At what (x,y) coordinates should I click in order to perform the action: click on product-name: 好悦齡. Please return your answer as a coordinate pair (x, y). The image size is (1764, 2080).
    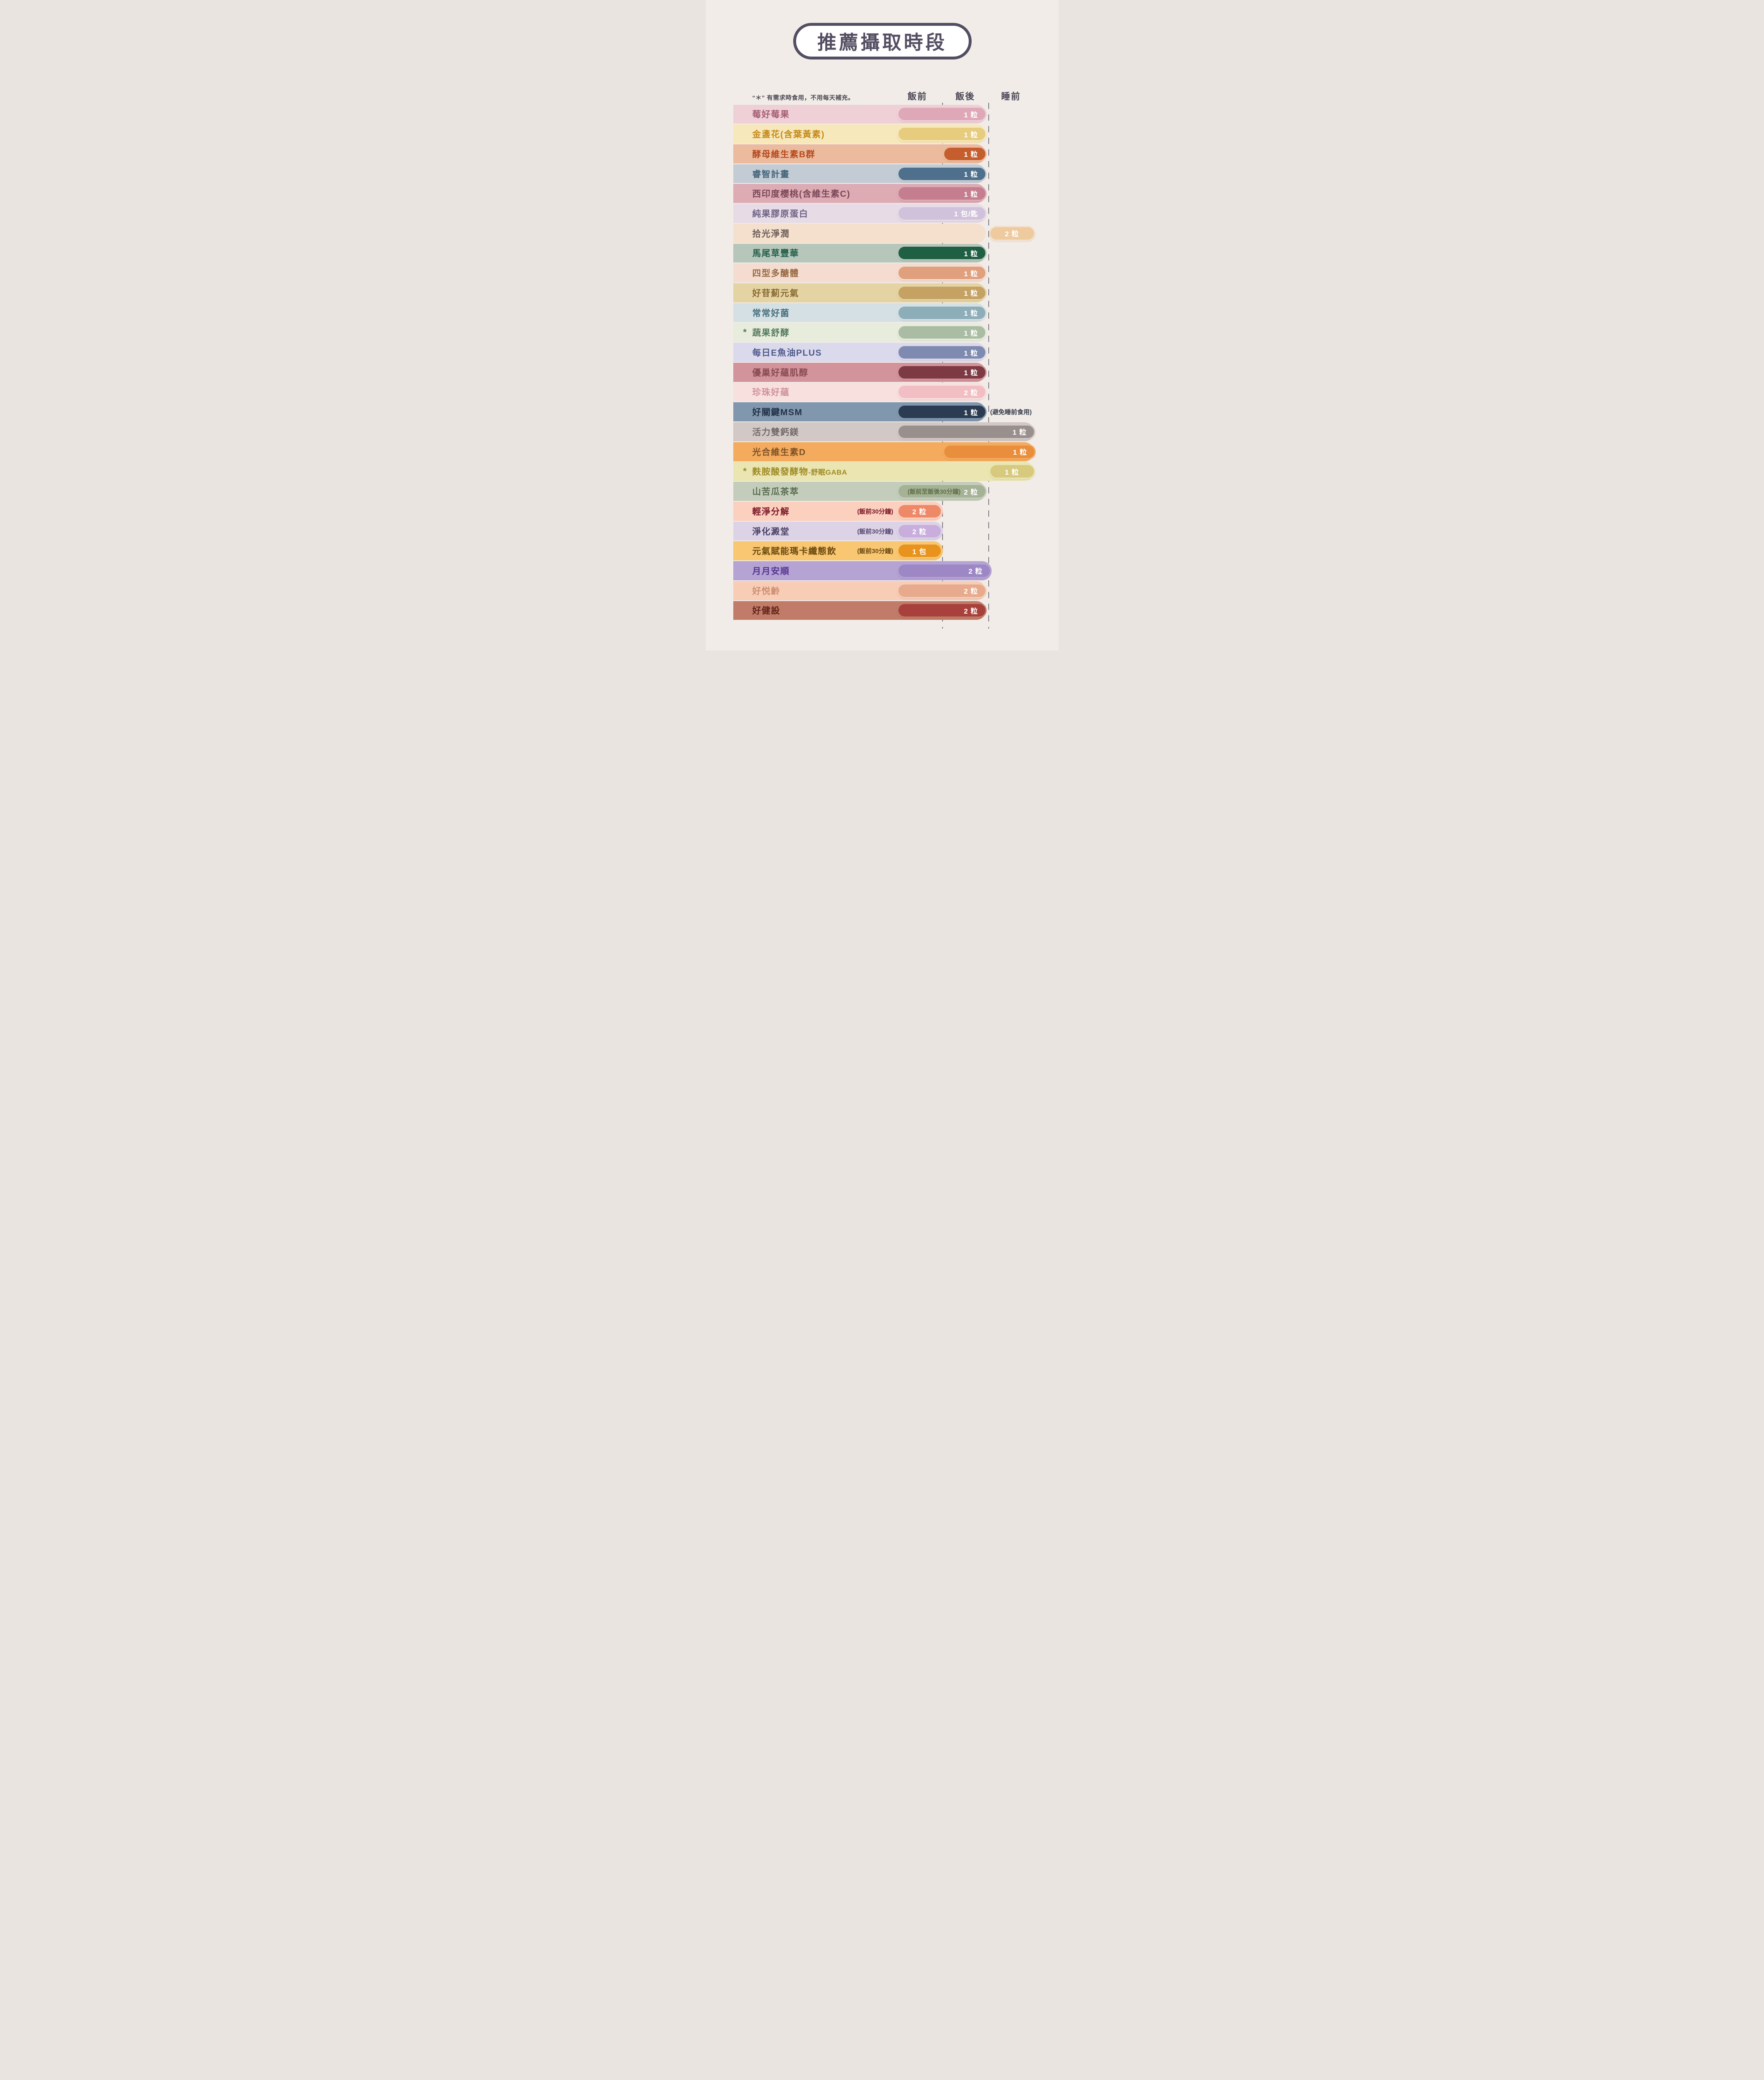
    Looking at the image, I should click on (766, 591).